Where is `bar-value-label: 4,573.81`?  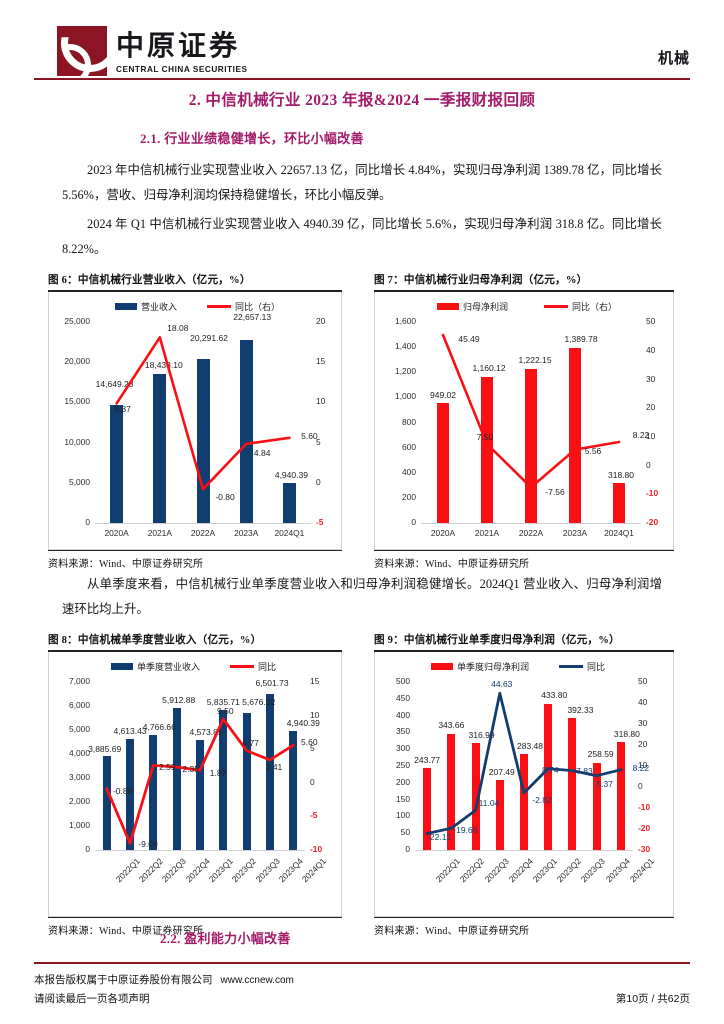
bar-value-label: 4,573.81 is located at coordinates (206, 731).